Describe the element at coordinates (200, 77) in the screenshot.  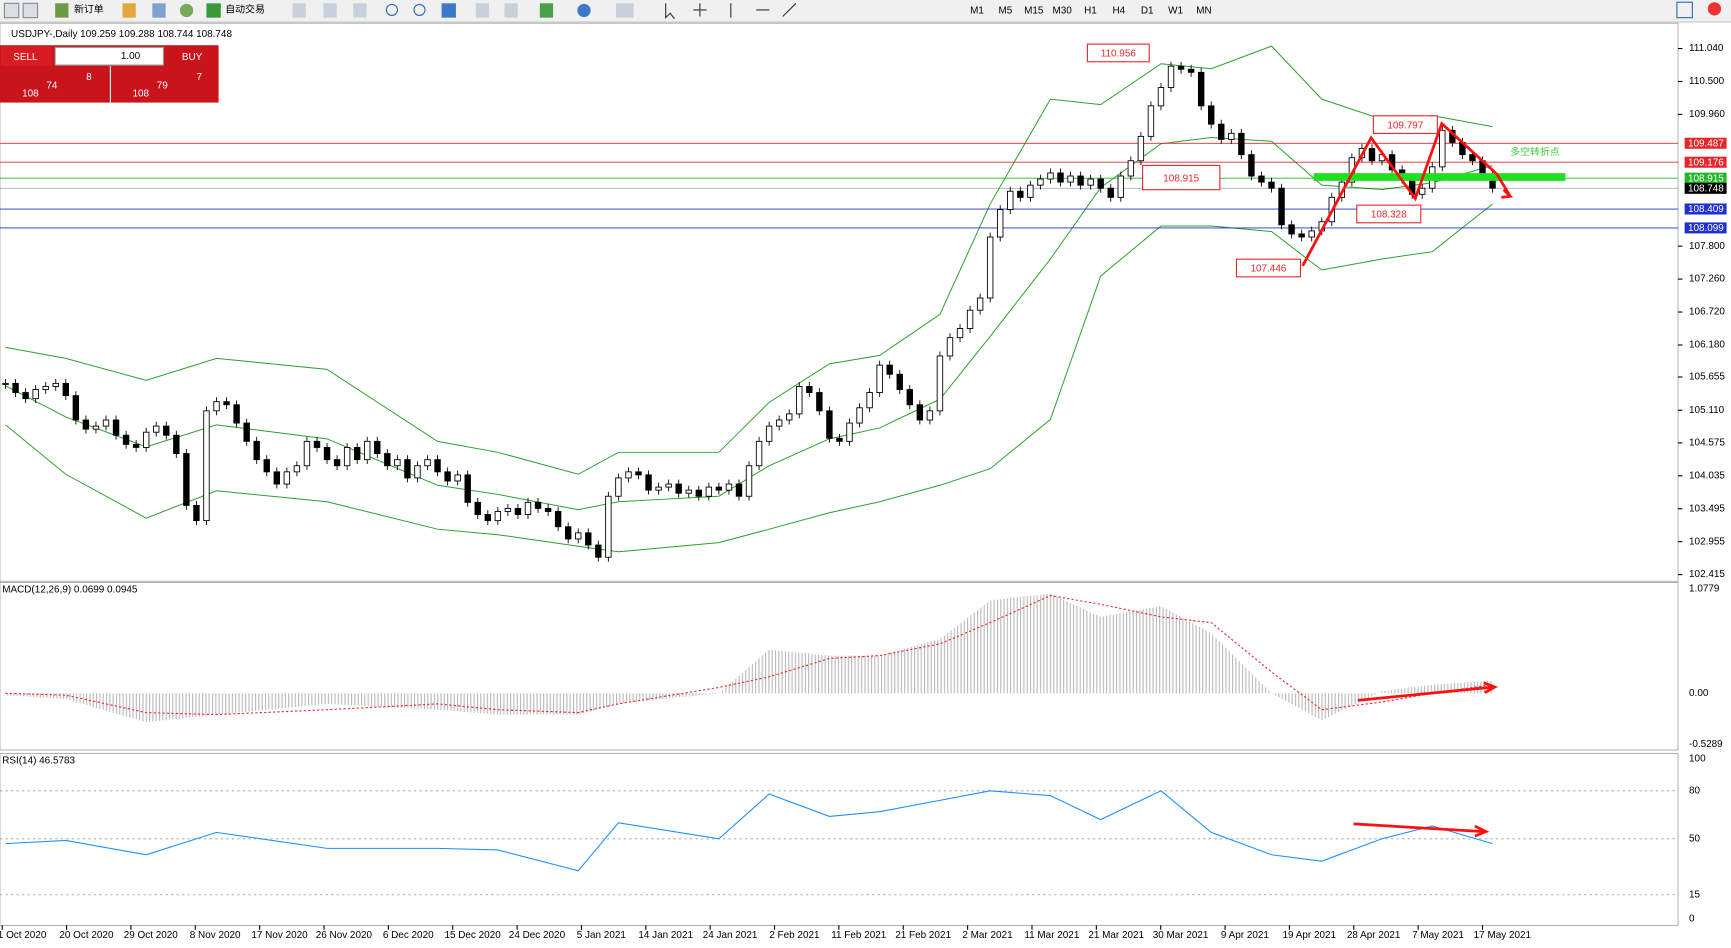
I see `price-small: 7` at that location.